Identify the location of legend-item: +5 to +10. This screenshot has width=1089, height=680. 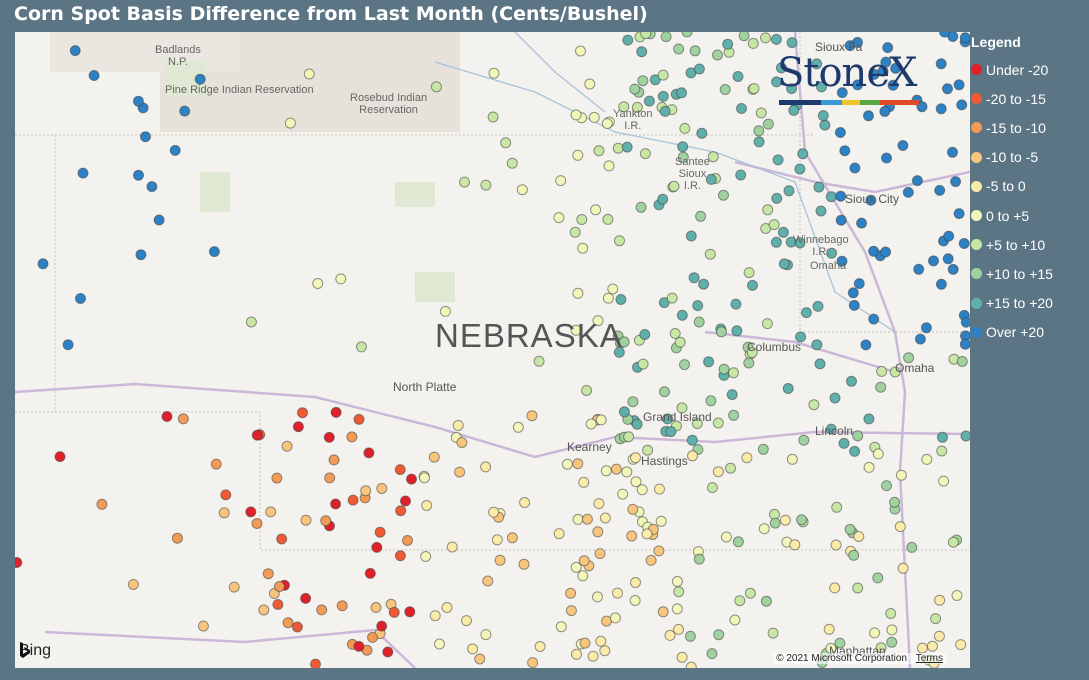
(1029, 244).